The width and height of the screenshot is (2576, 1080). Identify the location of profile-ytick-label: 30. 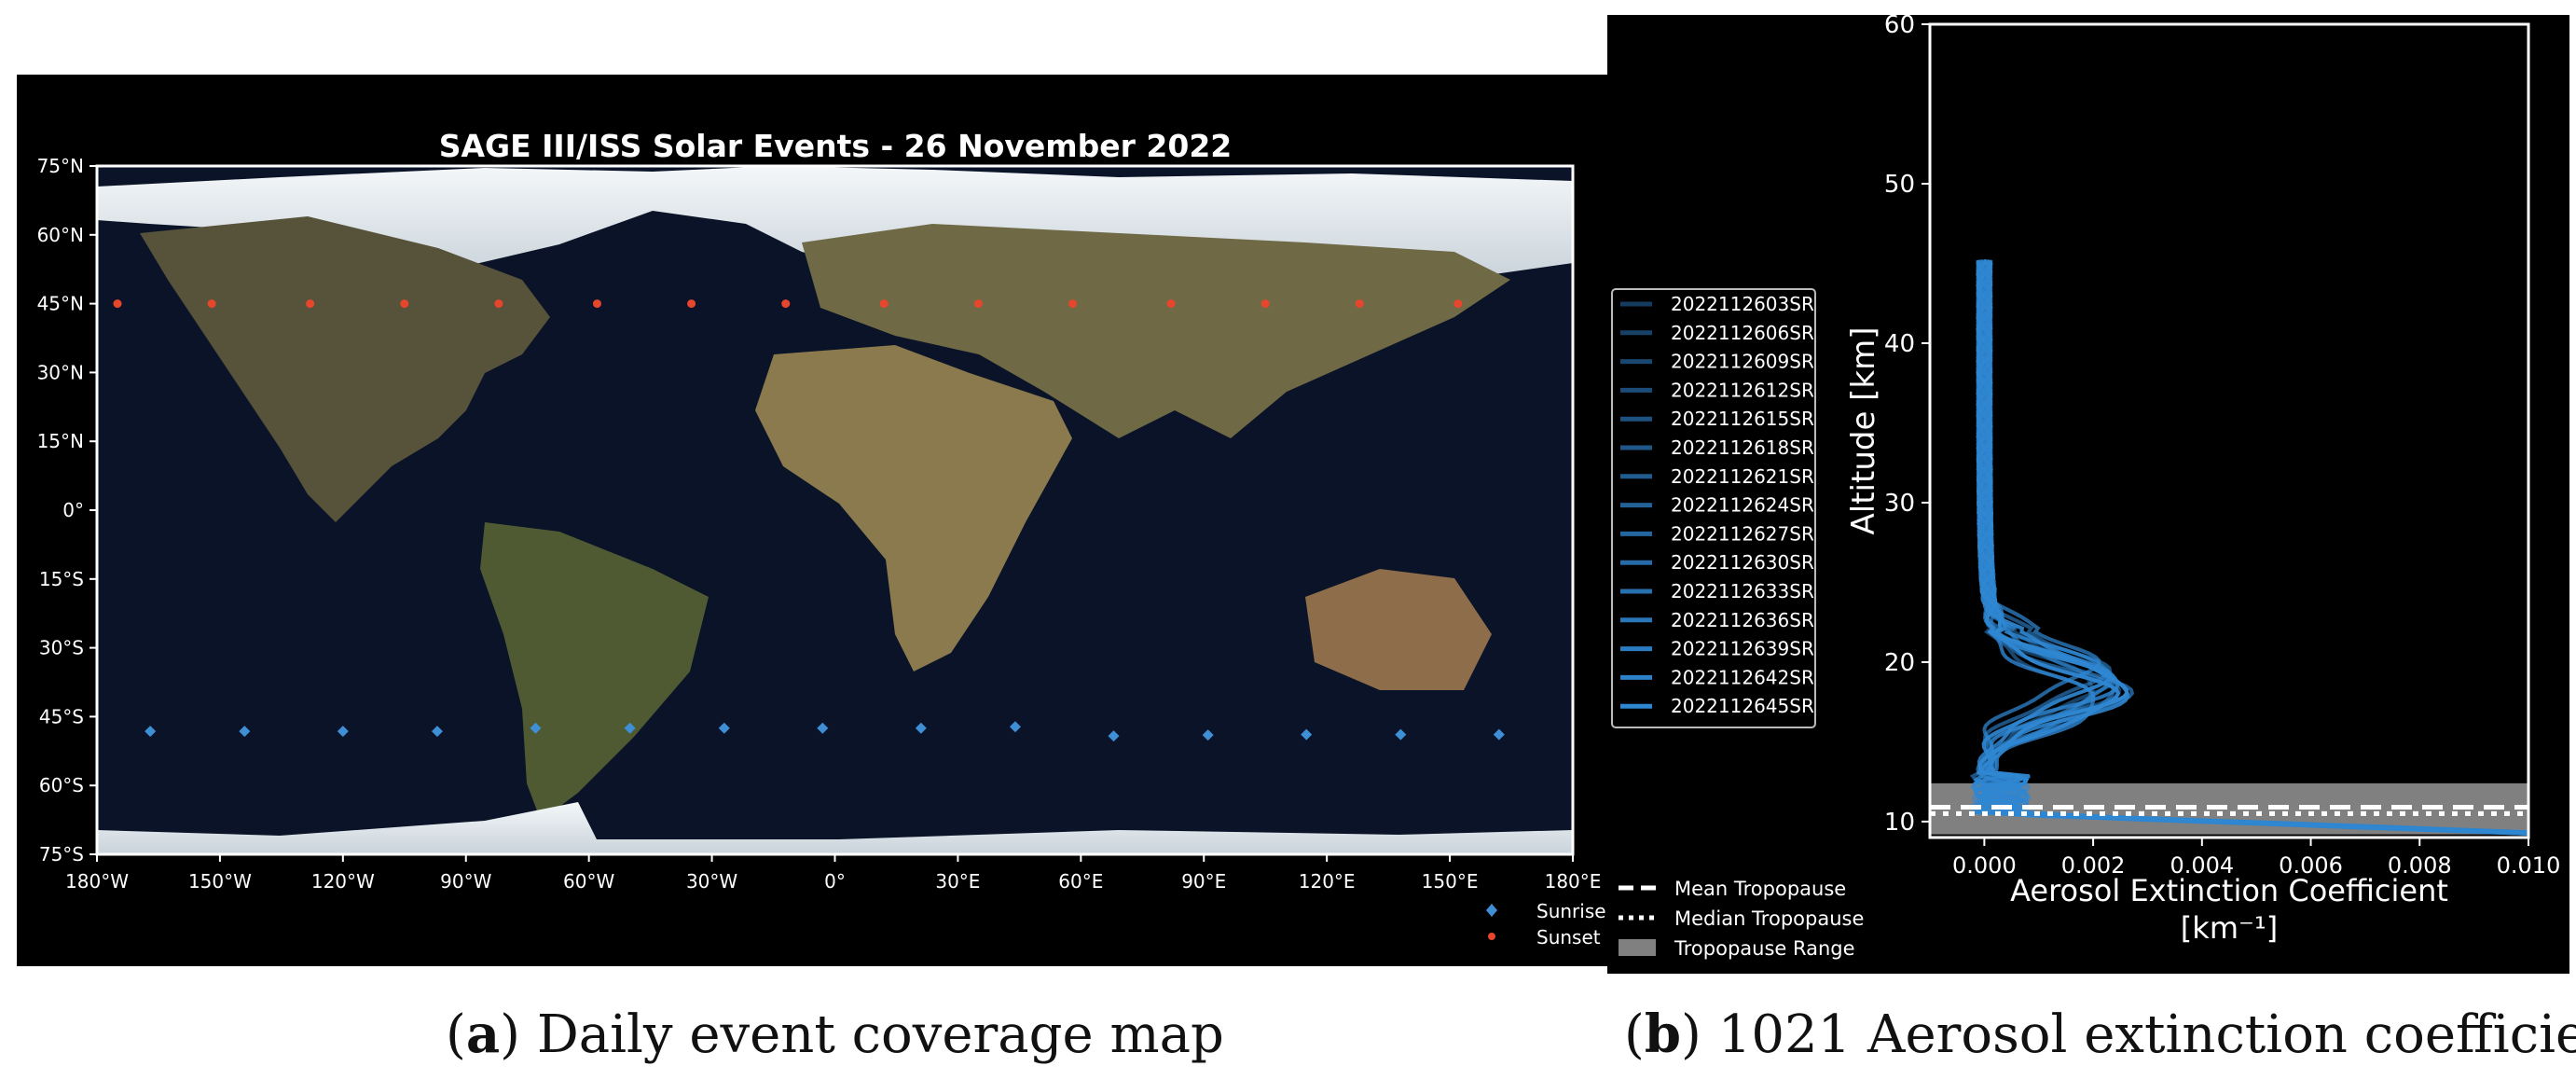
(1900, 504).